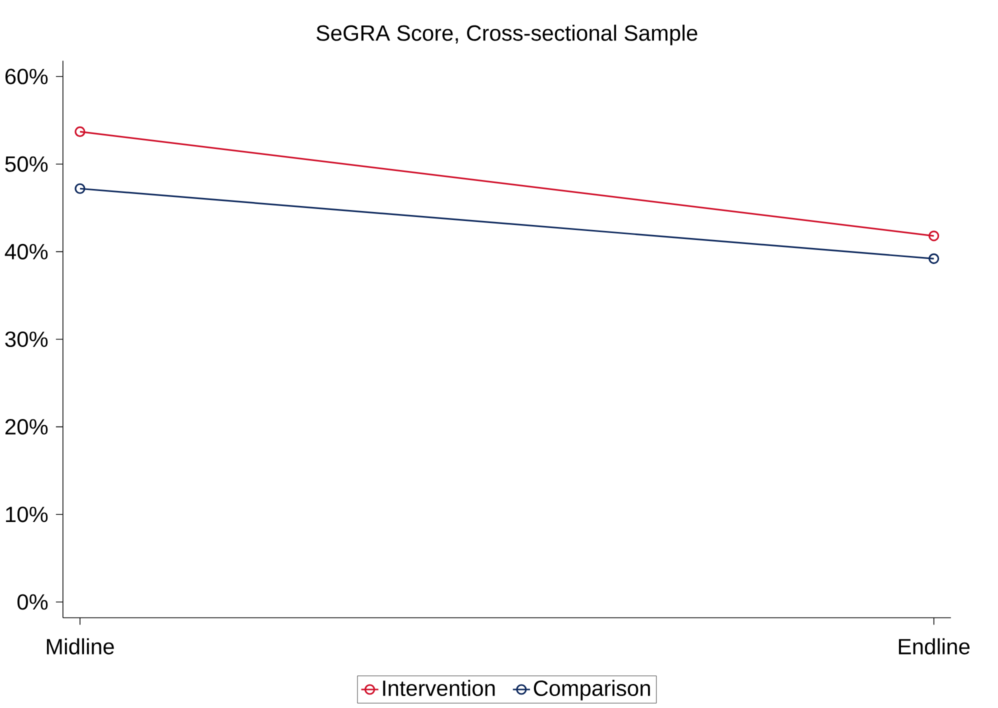 The image size is (998, 708). I want to click on x-tick-label: Endline, so click(934, 646).